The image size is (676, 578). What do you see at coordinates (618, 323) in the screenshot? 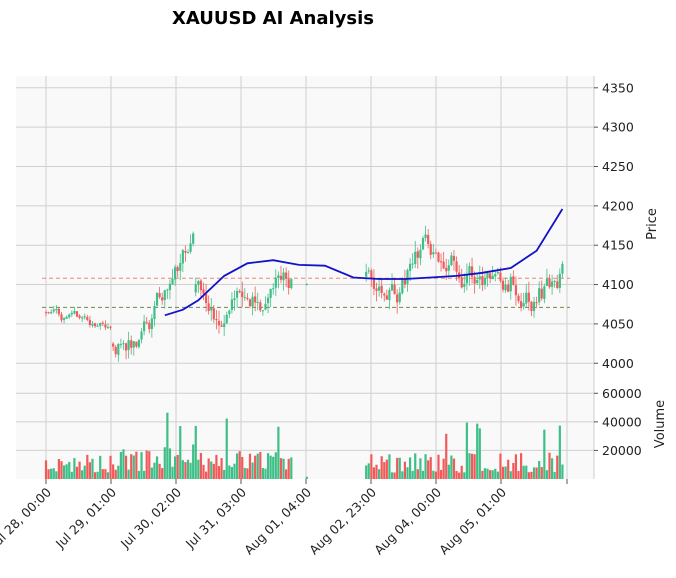
I see `price-tick-label: 4050` at bounding box center [618, 323].